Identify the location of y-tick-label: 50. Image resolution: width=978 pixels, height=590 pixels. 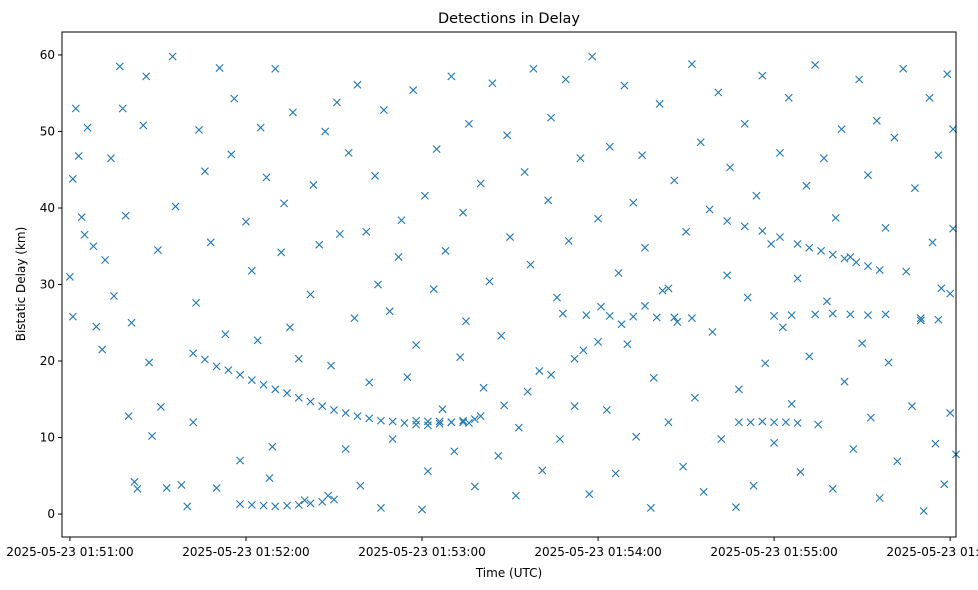
(47, 131).